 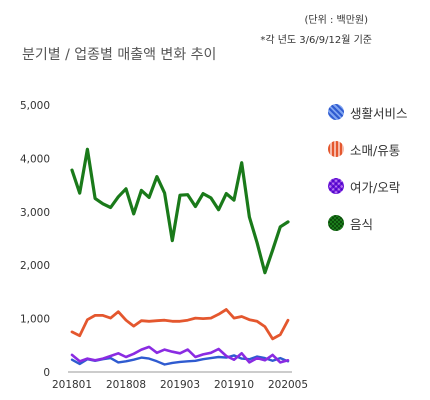 What do you see at coordinates (234, 385) in the screenshot?
I see `x-tick-label: 201910` at bounding box center [234, 385].